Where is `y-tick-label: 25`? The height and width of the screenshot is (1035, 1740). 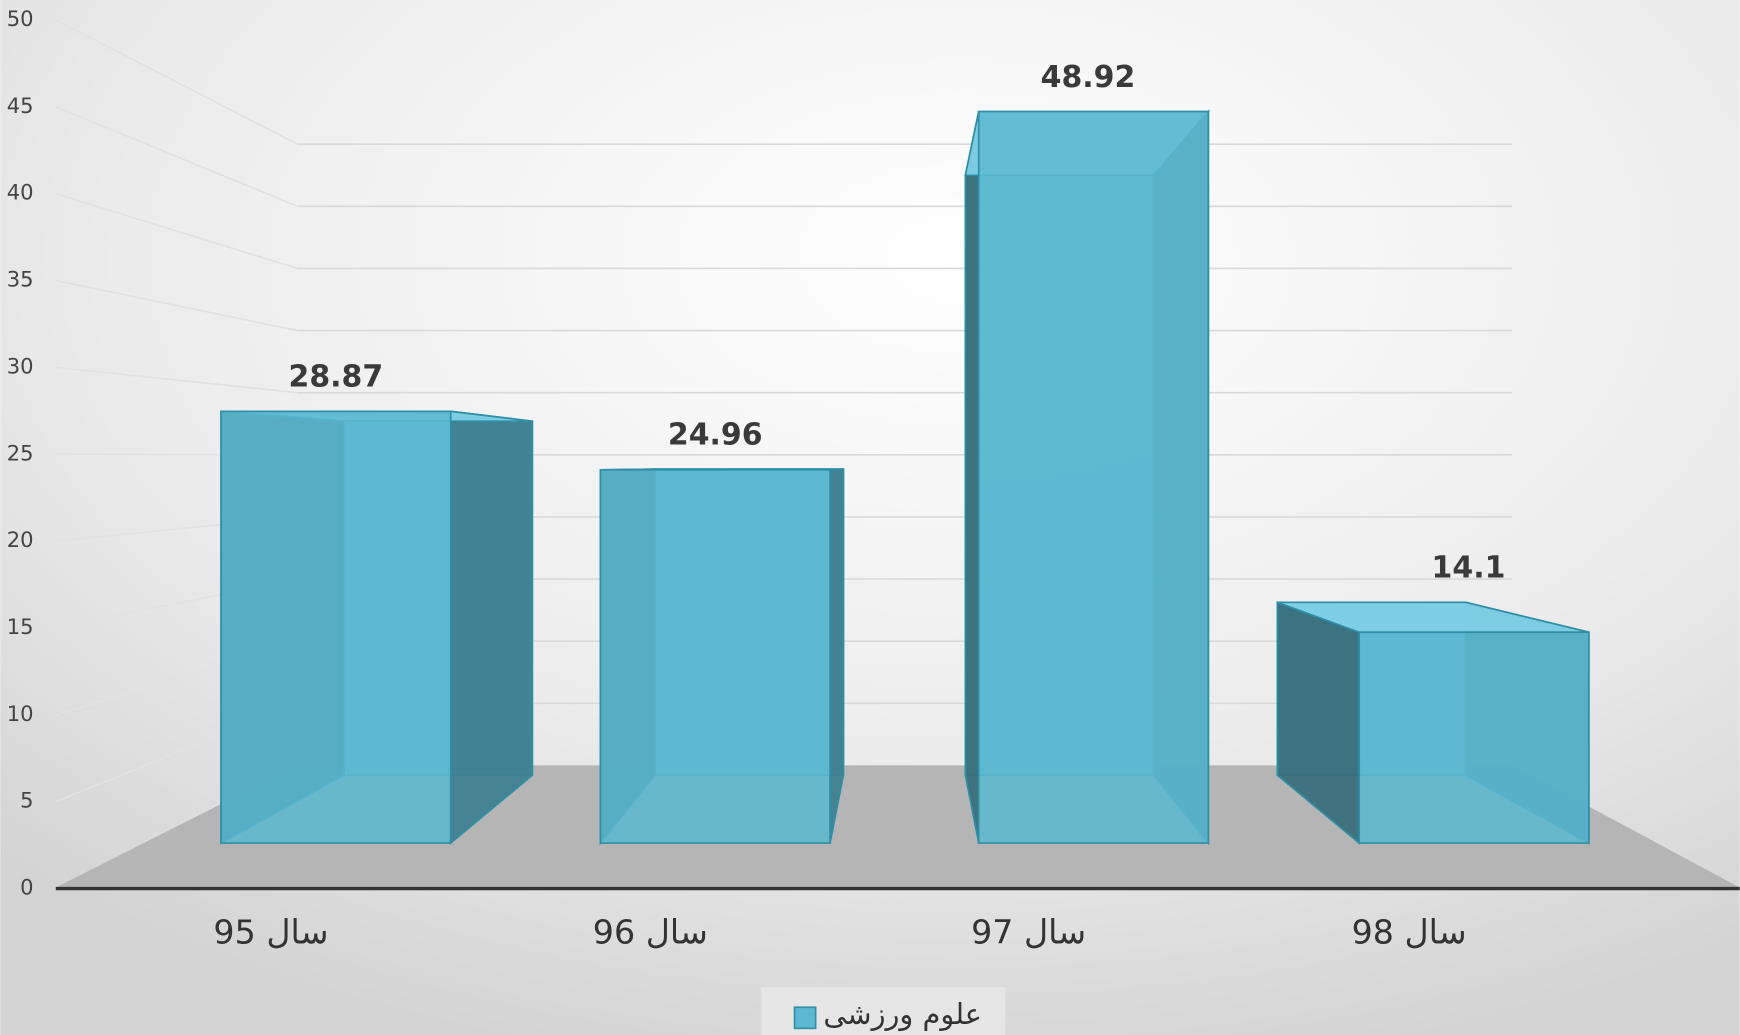
y-tick-label: 25 is located at coordinates (20, 452).